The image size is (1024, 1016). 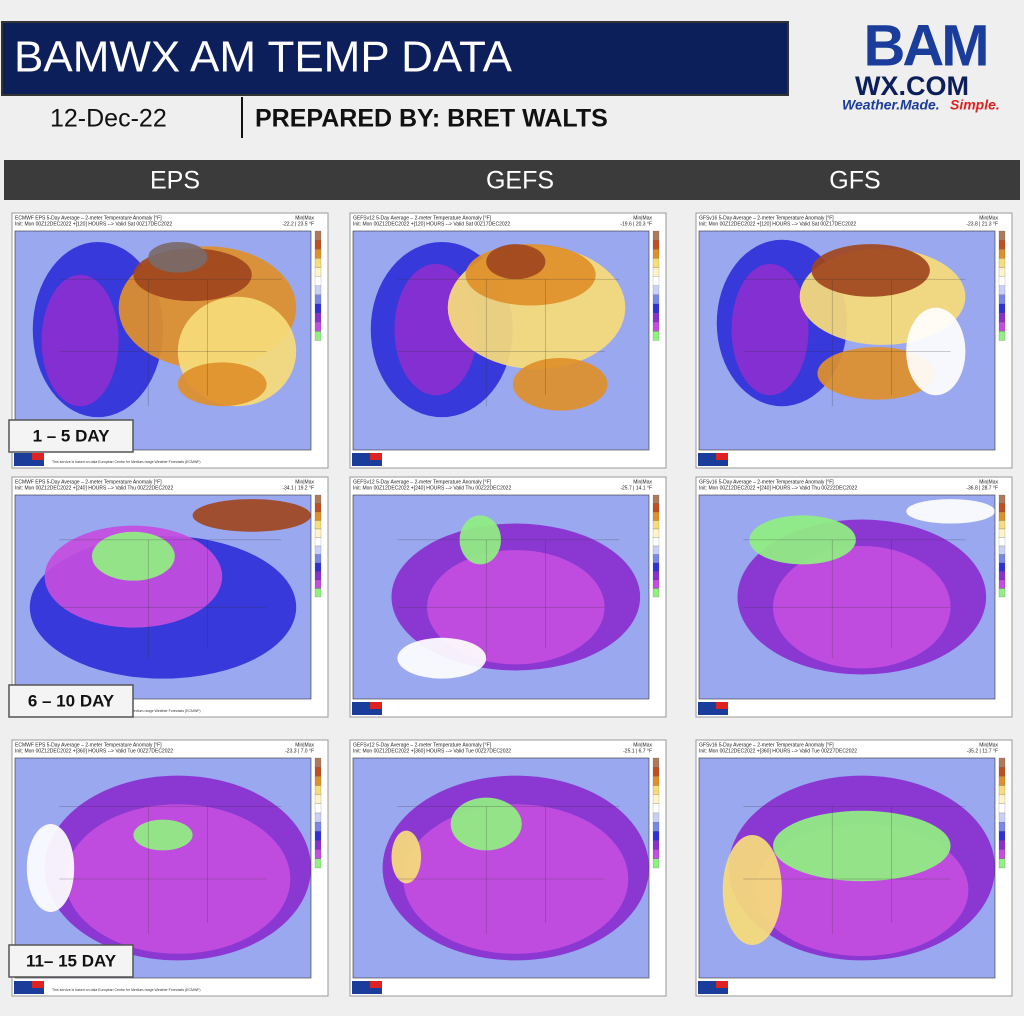 What do you see at coordinates (512, 180) in the screenshot?
I see `column-bar` at bounding box center [512, 180].